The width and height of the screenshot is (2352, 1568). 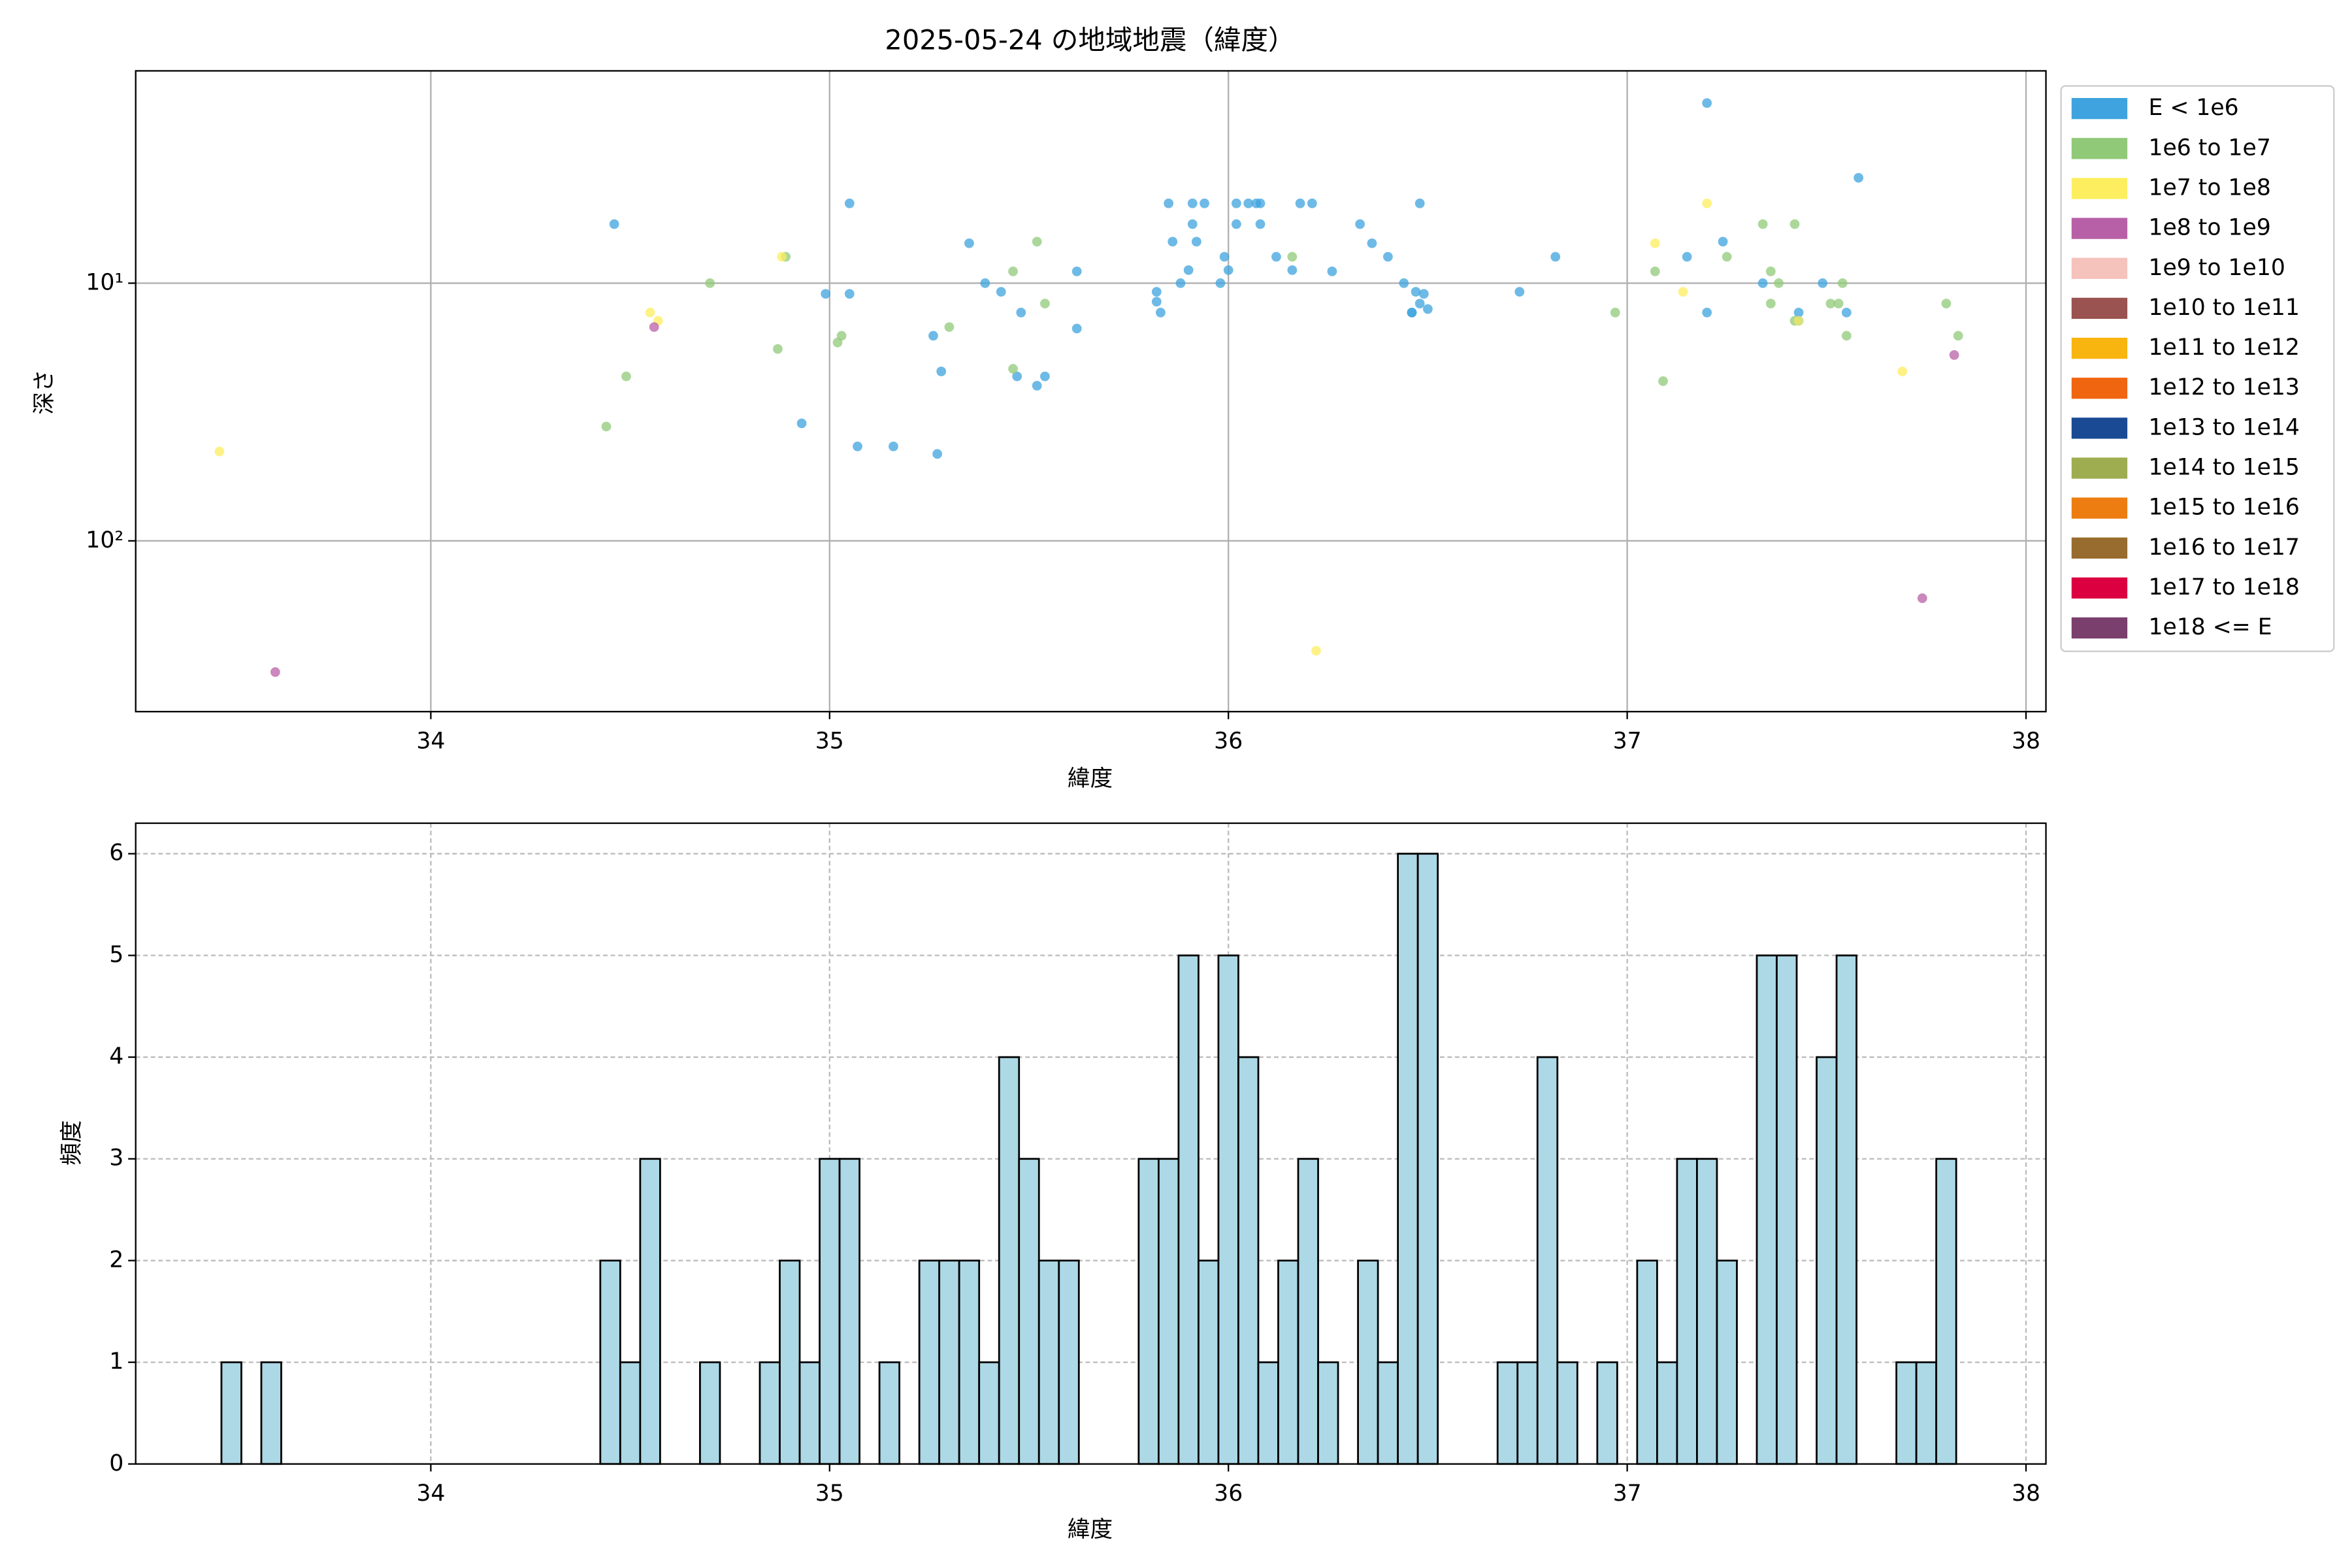 What do you see at coordinates (2209, 228) in the screenshot?
I see `legend-label: 1e8 to 1e9` at bounding box center [2209, 228].